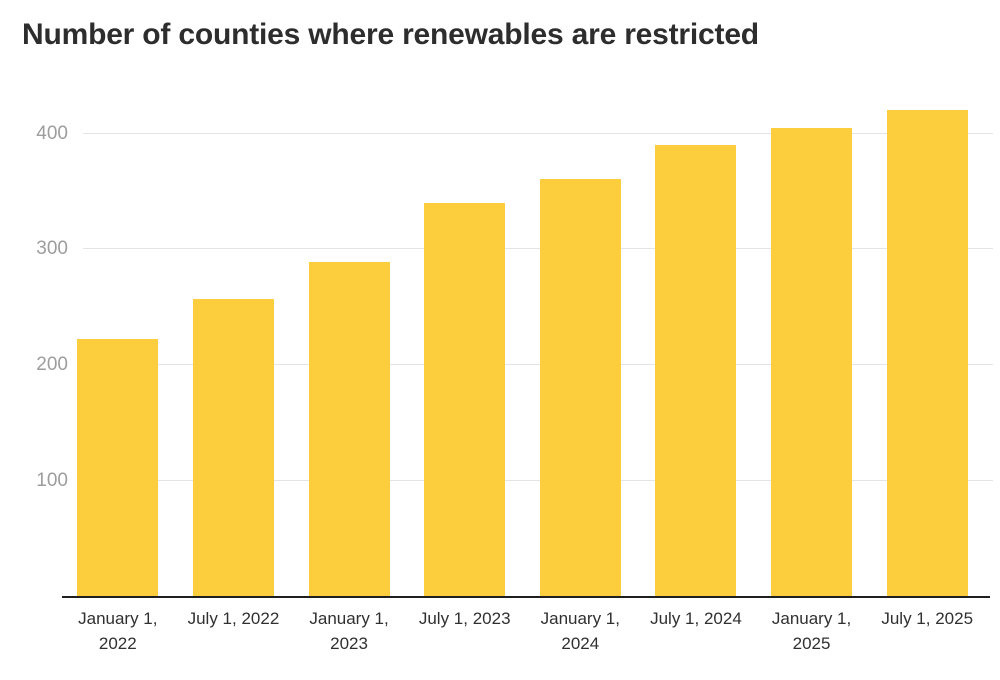 This screenshot has height=680, width=1000. I want to click on bar-jan-2022, so click(118, 467).